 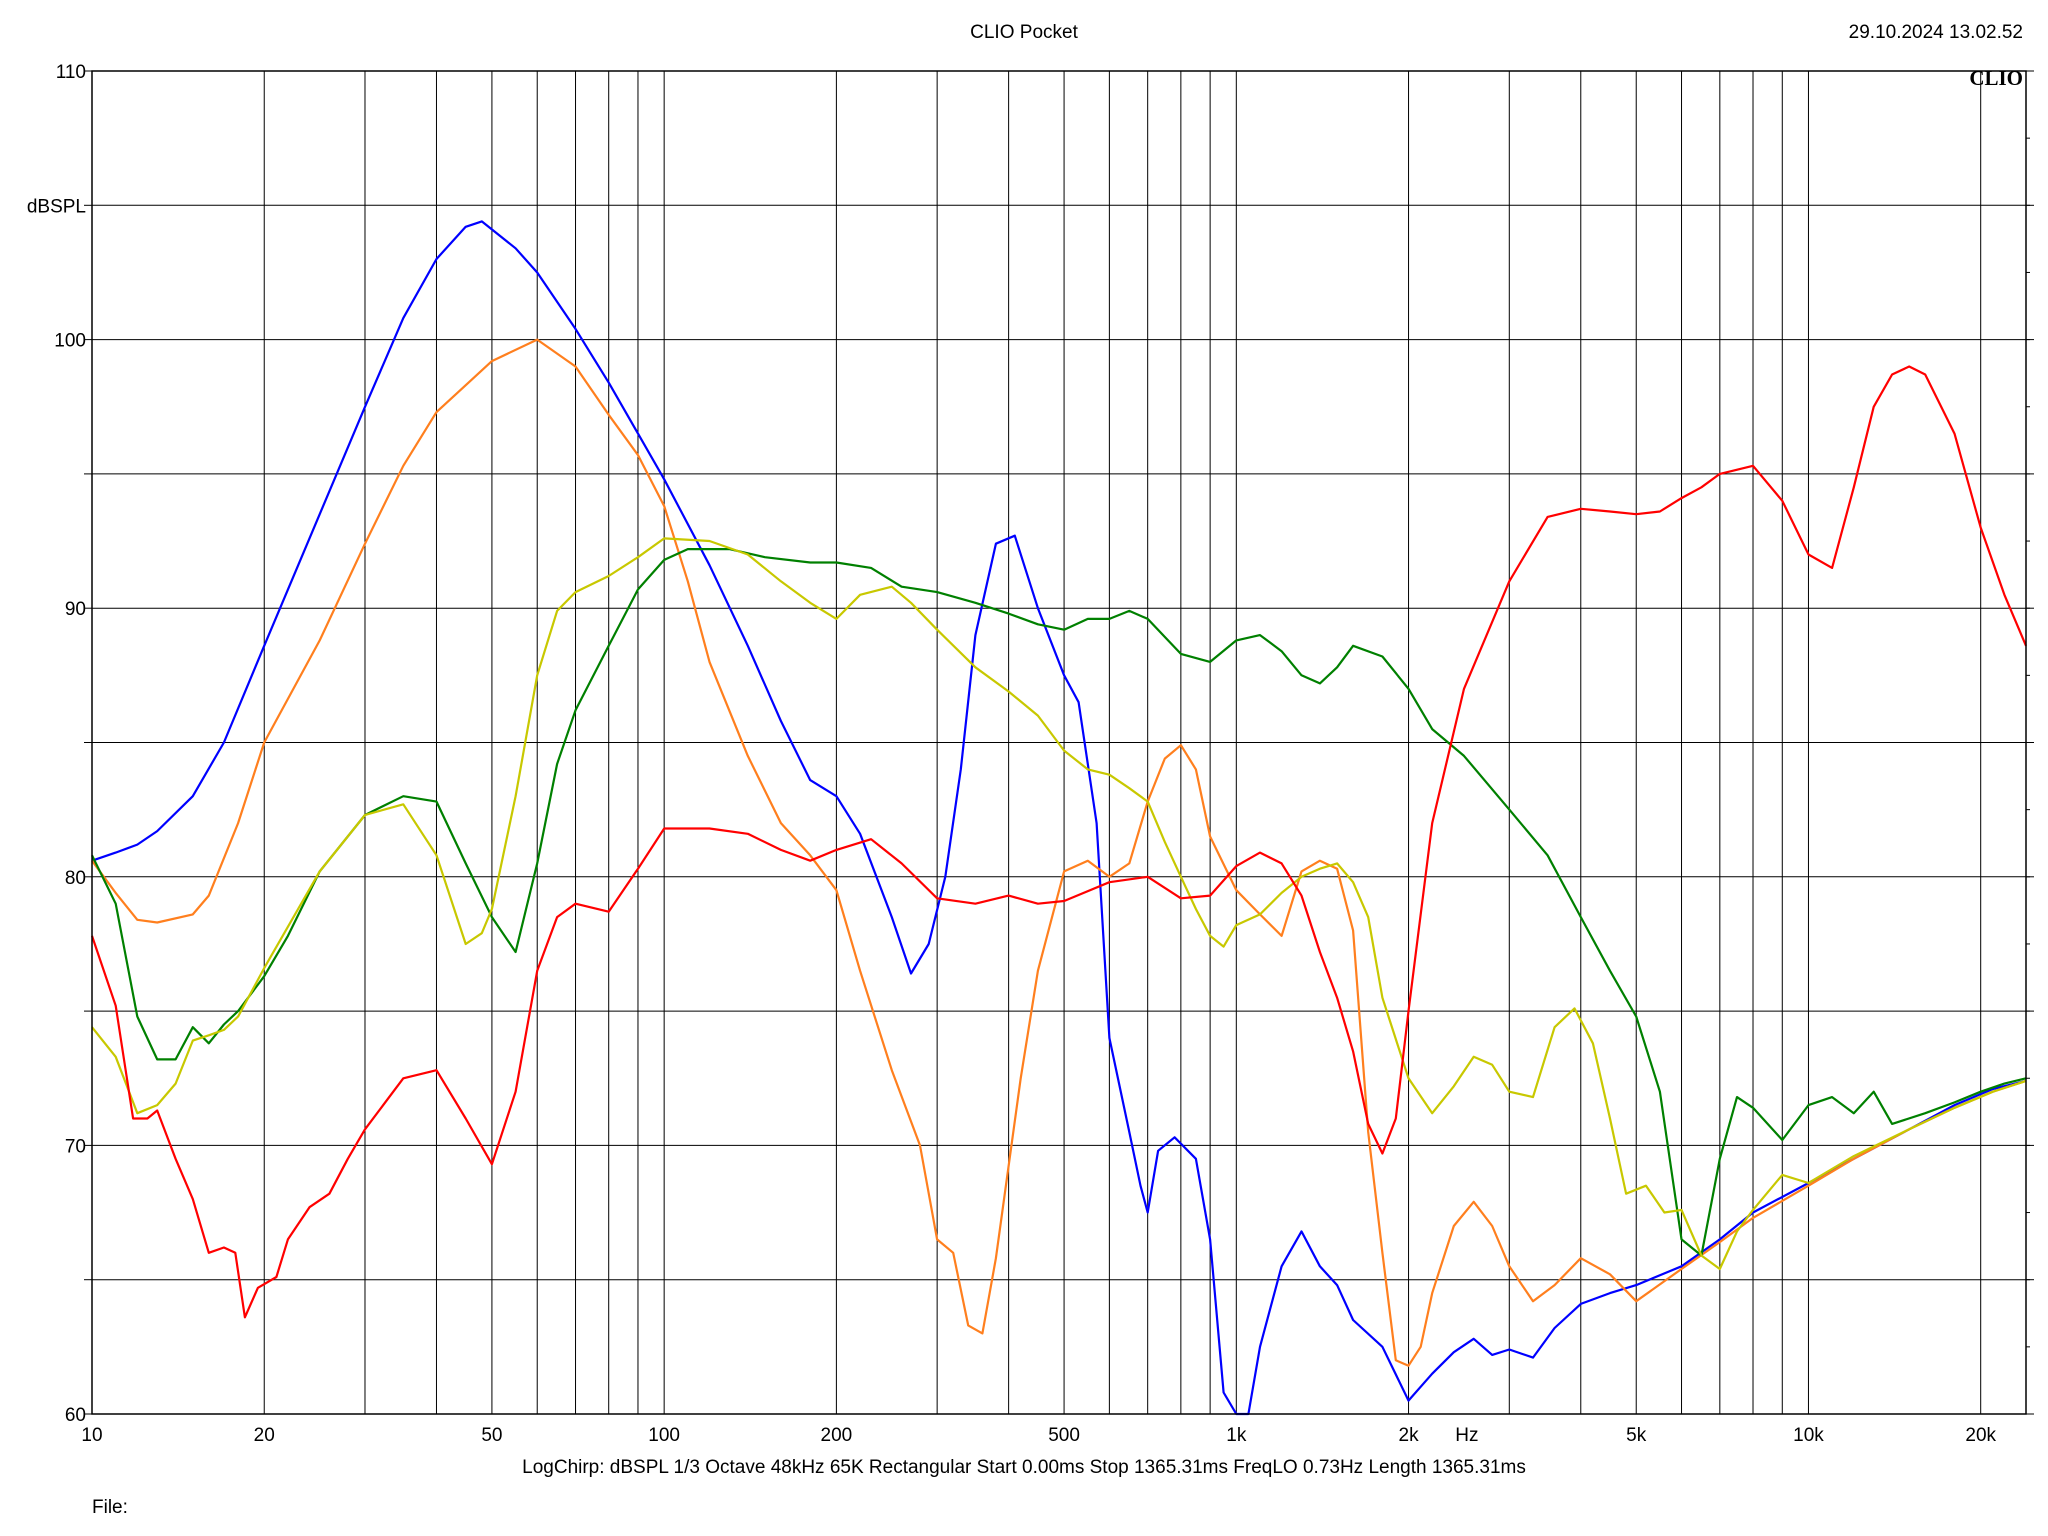 I want to click on timestamp: 29.10.2024 13.02.52, so click(x=1935, y=32).